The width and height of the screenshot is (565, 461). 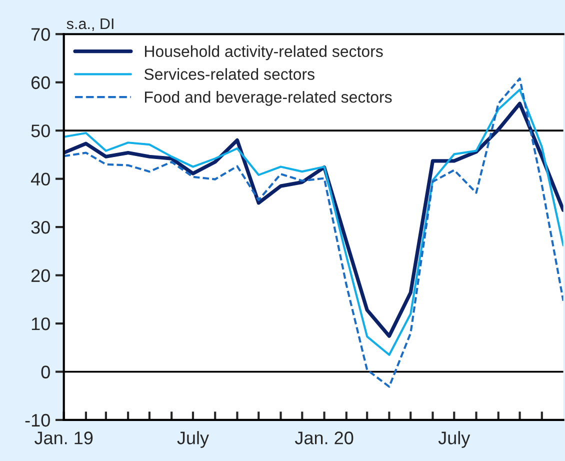 I want to click on y-tick-label: -10, so click(x=37, y=420).